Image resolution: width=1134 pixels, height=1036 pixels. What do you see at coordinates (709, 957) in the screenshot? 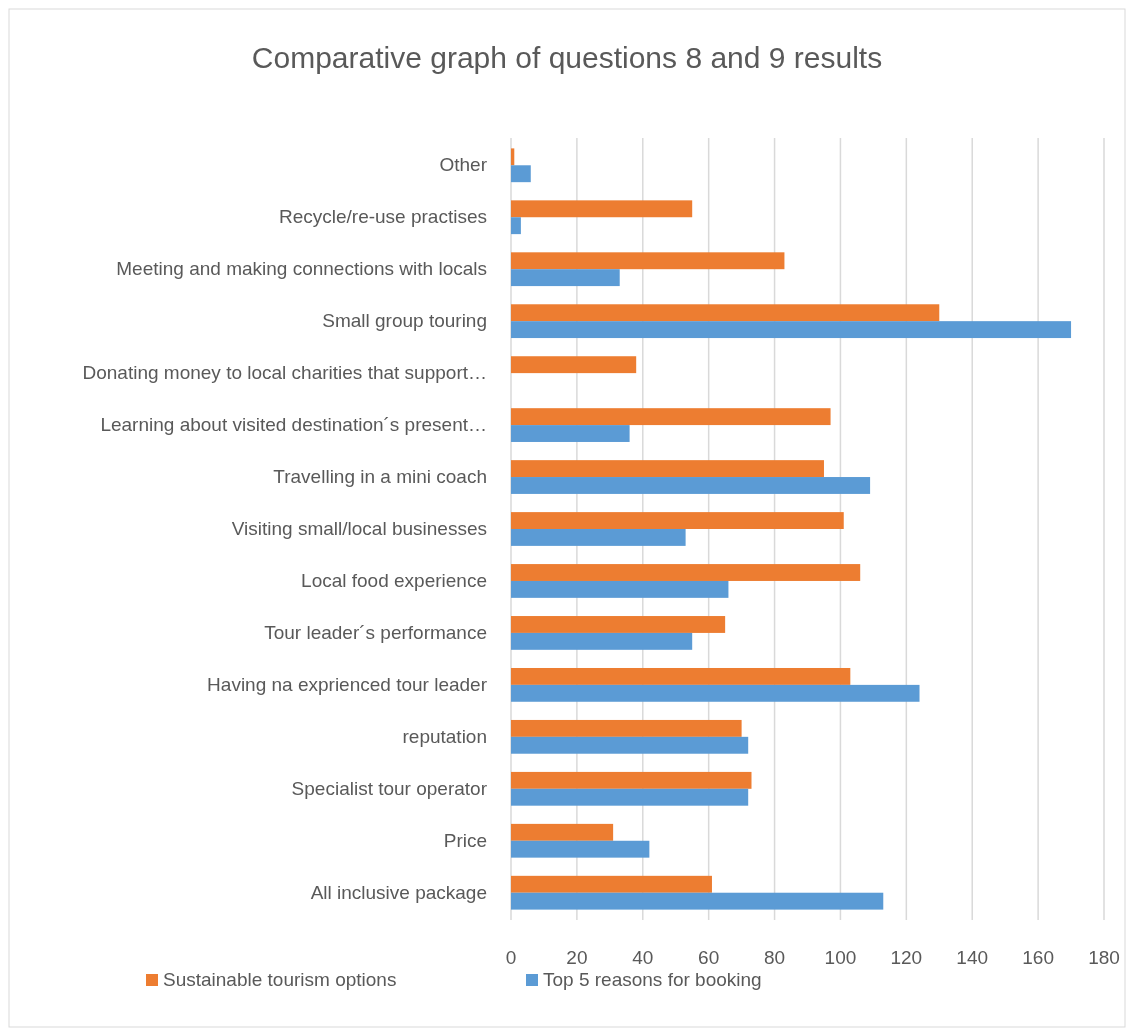
I see `x-tick-label: 60` at bounding box center [709, 957].